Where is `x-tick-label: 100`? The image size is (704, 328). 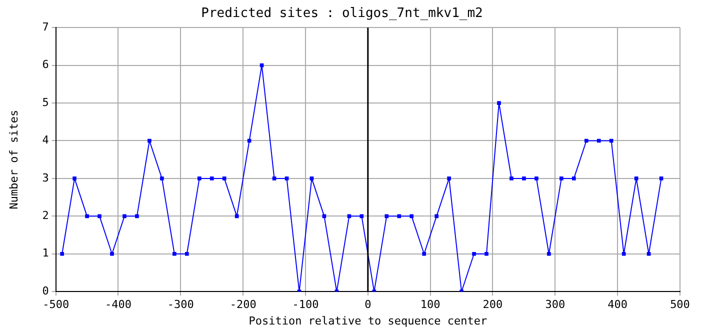
x-tick-label: 100 is located at coordinates (430, 305).